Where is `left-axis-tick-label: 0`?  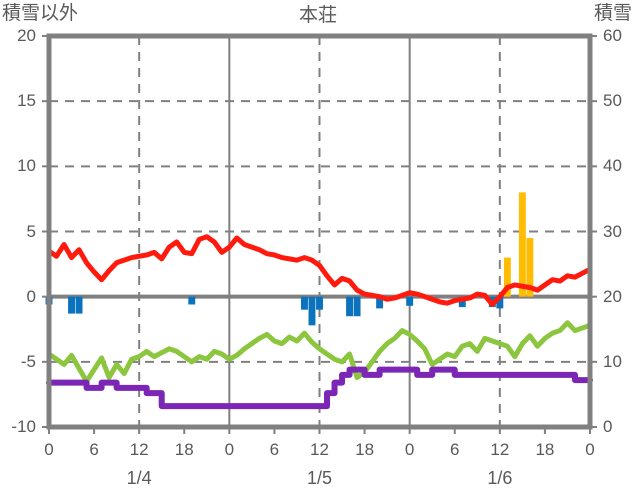
left-axis-tick-label: 0 is located at coordinates (31, 296).